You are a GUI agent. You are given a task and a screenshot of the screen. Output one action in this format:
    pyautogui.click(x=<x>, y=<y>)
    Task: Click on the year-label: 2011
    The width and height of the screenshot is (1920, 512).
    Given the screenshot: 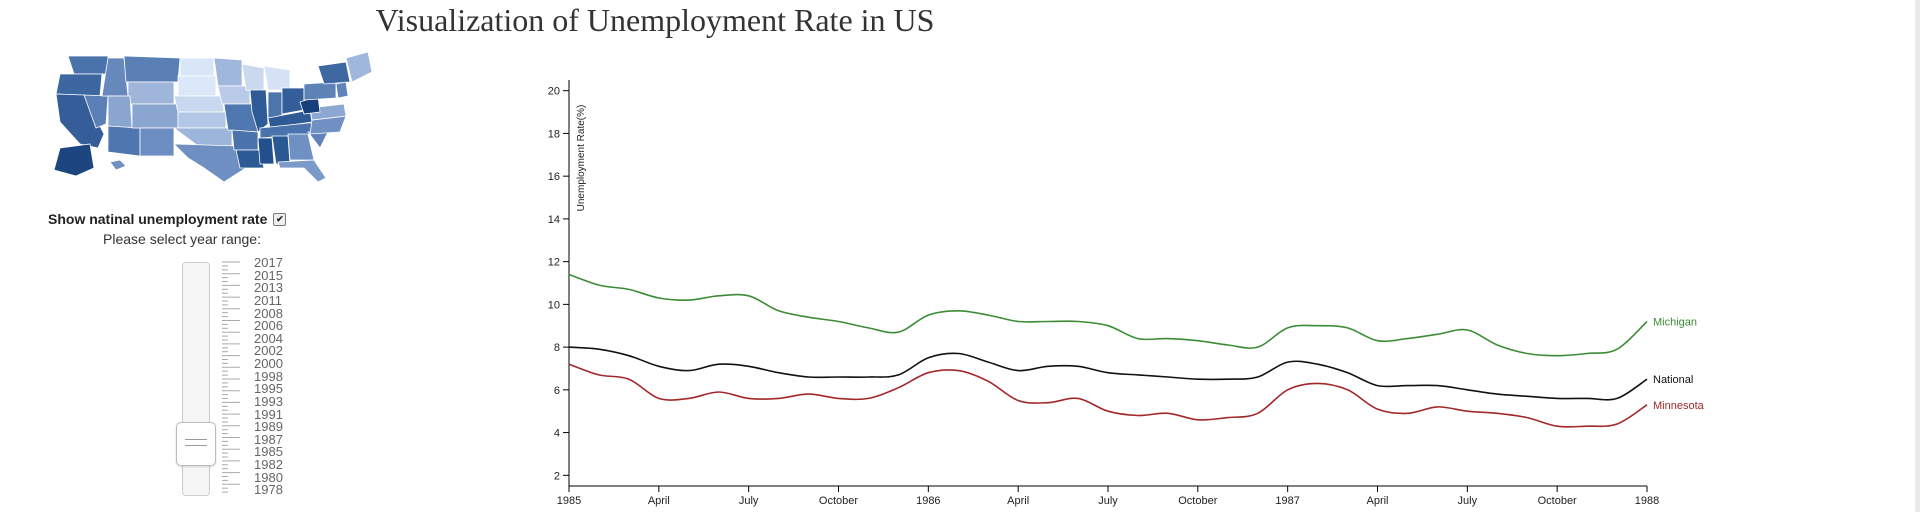 What is the action you would take?
    pyautogui.click(x=268, y=300)
    